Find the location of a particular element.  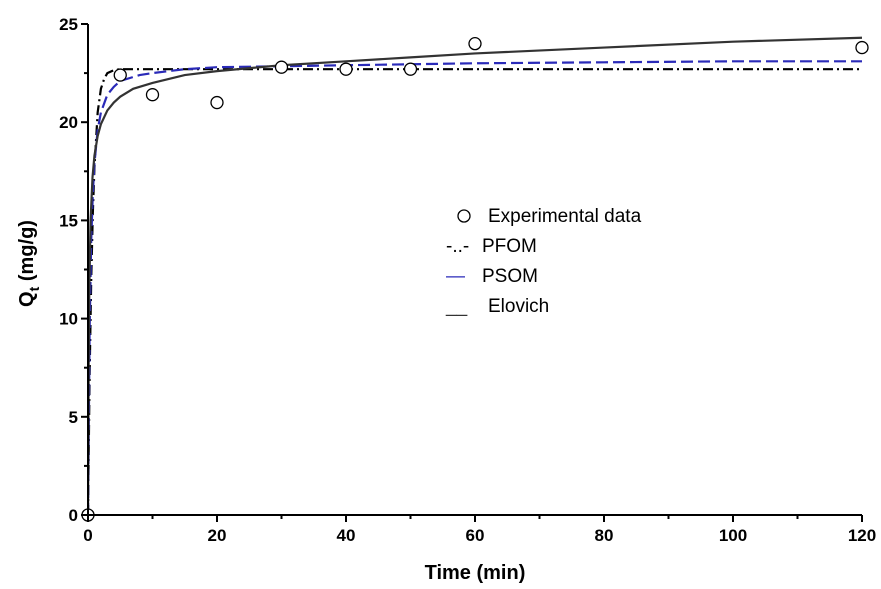

y-tick-label: 20 is located at coordinates (68, 122).